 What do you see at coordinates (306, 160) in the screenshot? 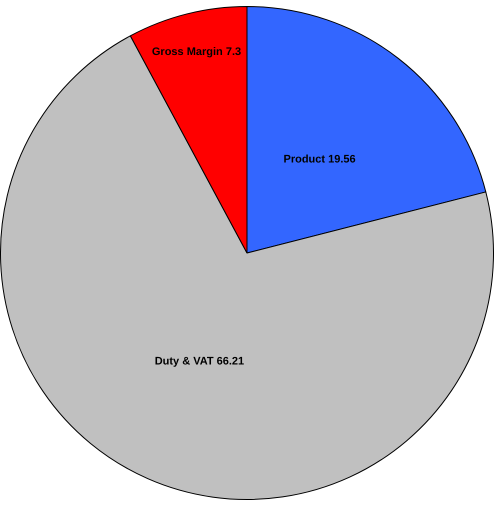
I see `slice-label: Product` at bounding box center [306, 160].